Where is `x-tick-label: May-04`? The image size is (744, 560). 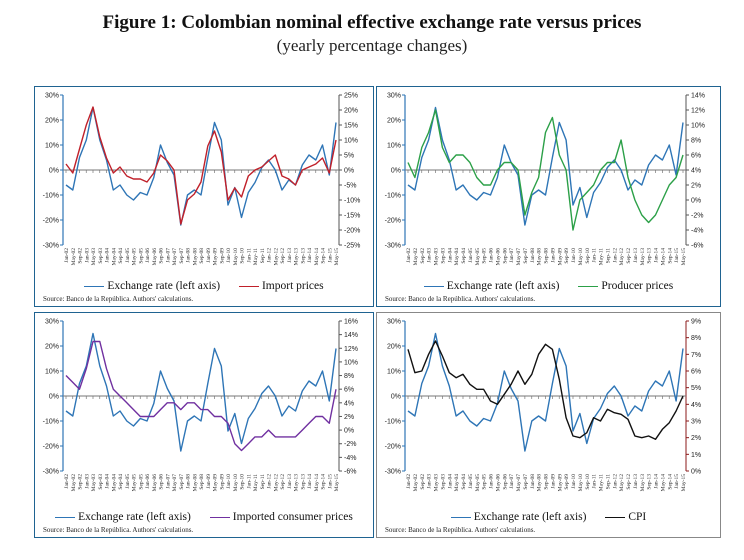 x-tick-label: May-04 is located at coordinates (114, 257).